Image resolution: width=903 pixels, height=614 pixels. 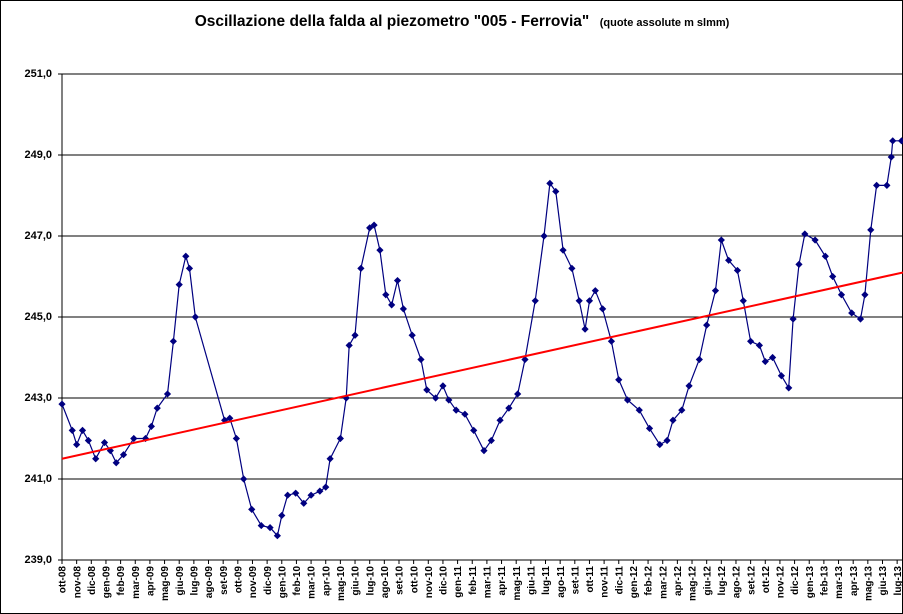 I want to click on x-tick-label: mar-13, so click(x=839, y=582).